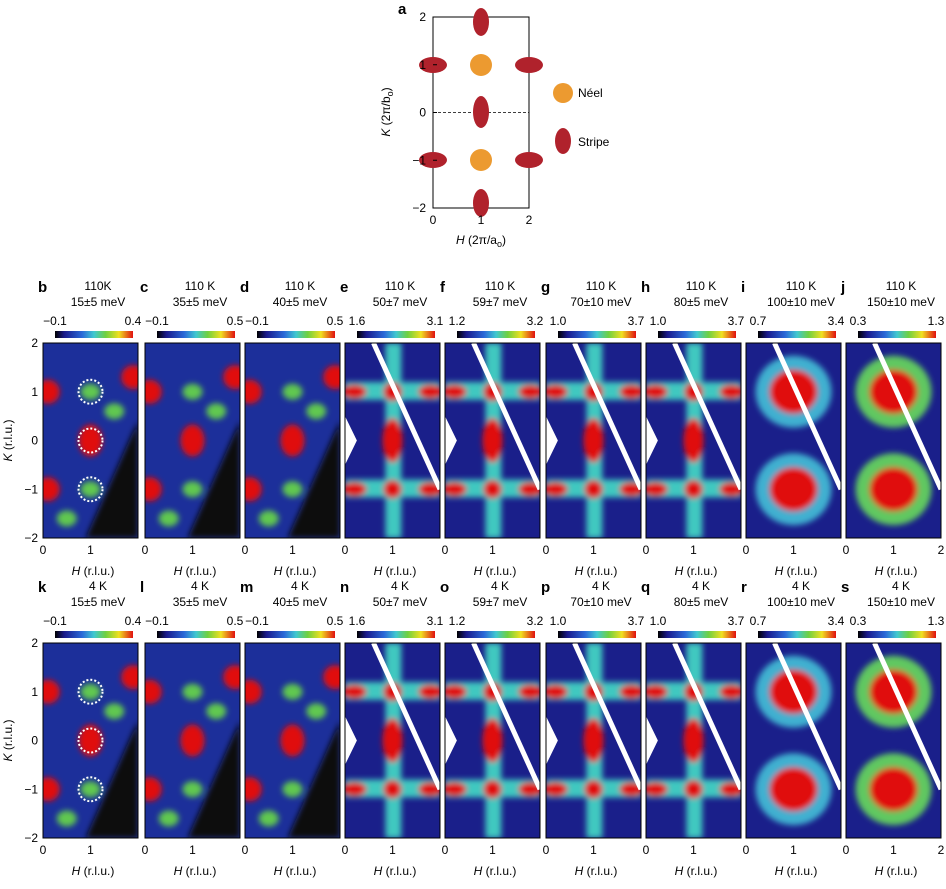  I want to click on panel-letter: c, so click(144, 287).